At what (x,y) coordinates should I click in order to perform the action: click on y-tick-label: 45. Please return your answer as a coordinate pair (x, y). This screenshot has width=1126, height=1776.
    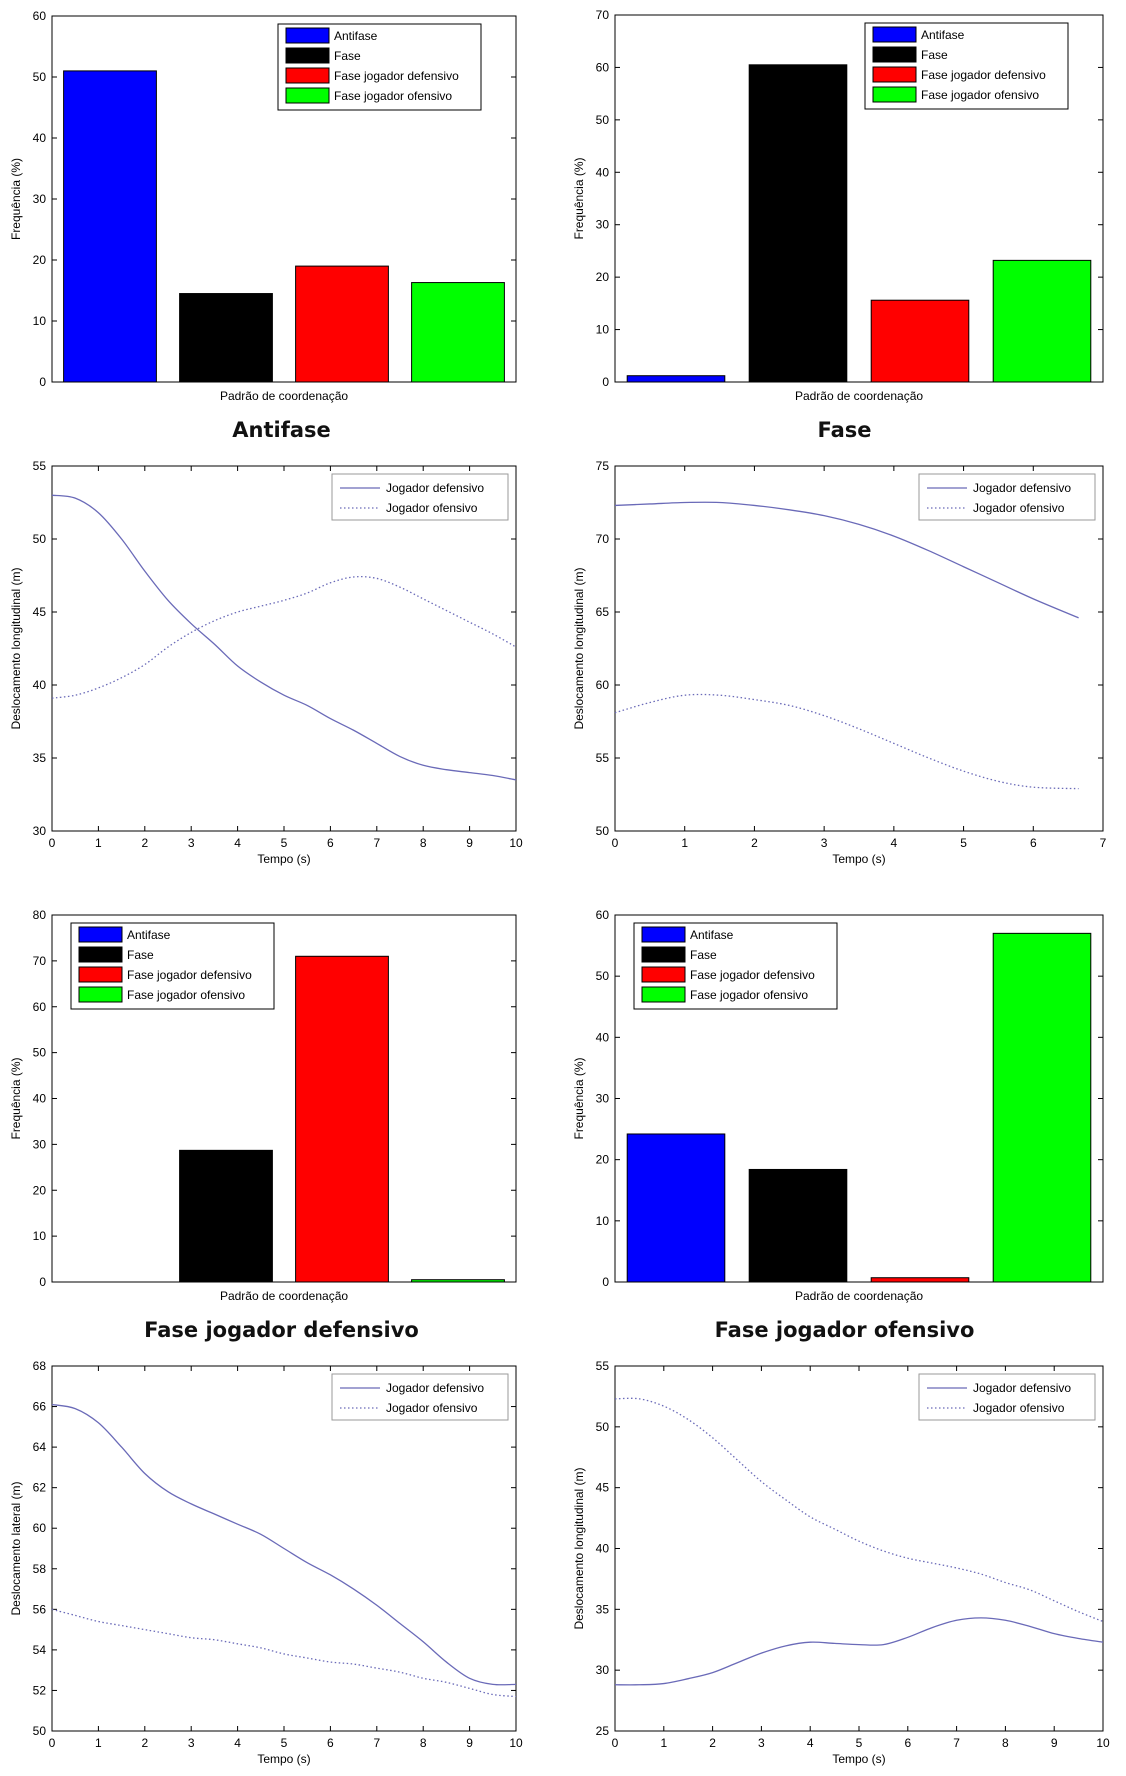
    Looking at the image, I should click on (603, 1488).